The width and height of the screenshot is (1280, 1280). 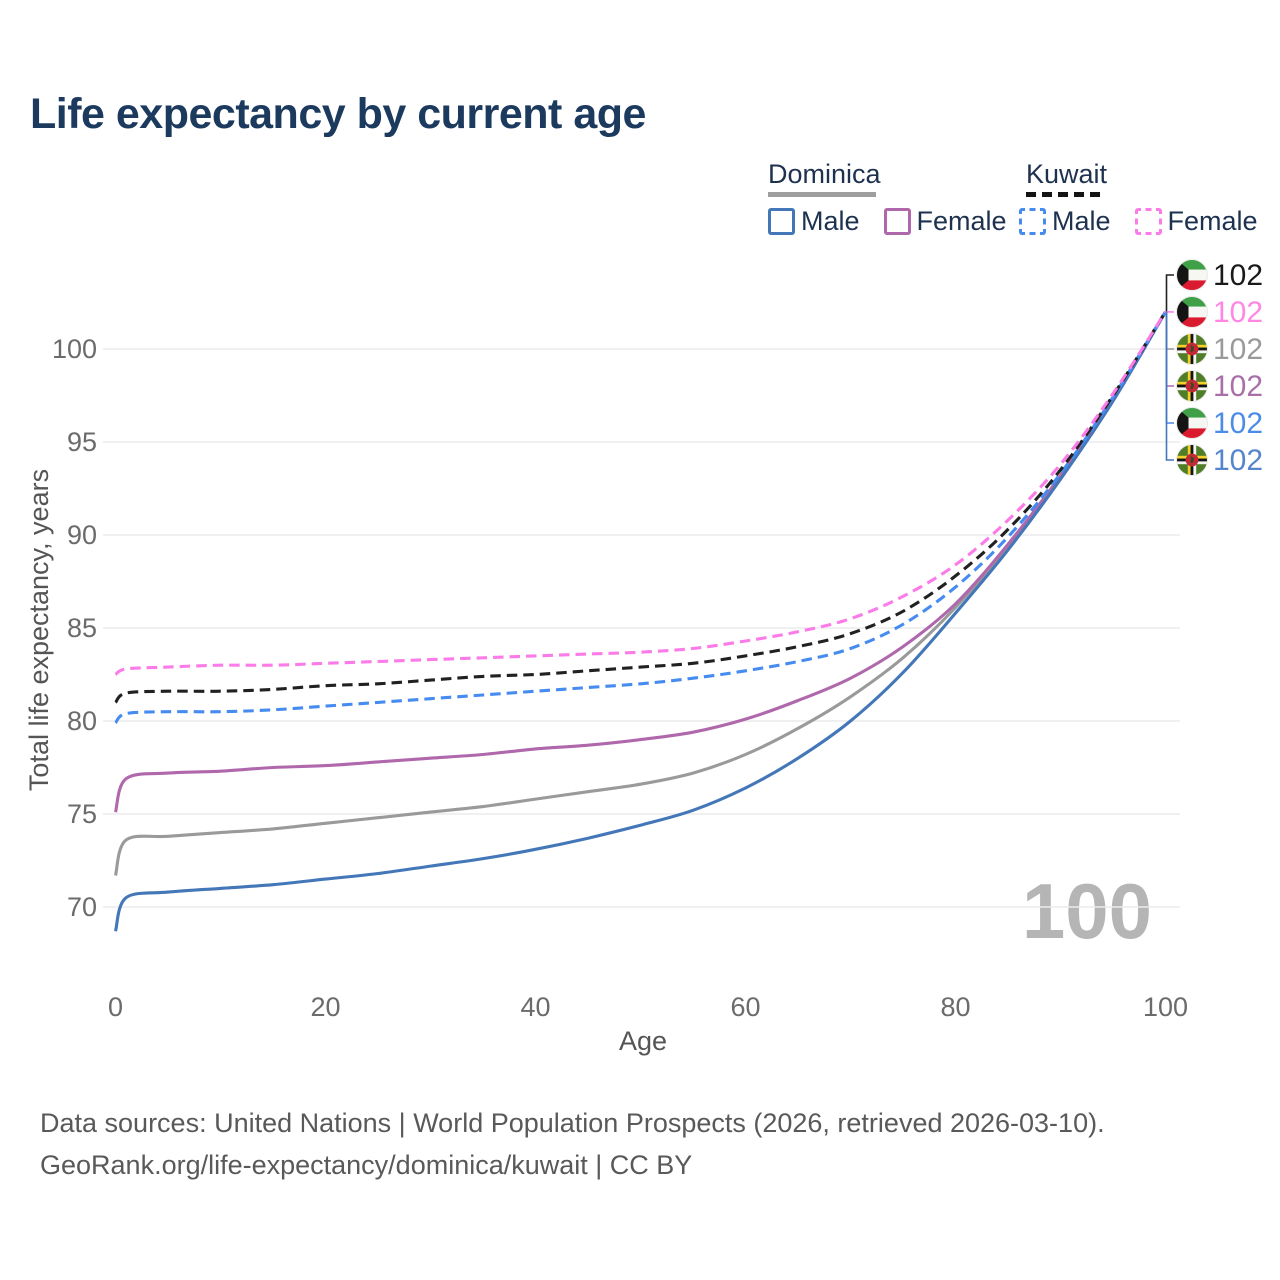 I want to click on kuwait-male-checkbox, so click(x=1032, y=221).